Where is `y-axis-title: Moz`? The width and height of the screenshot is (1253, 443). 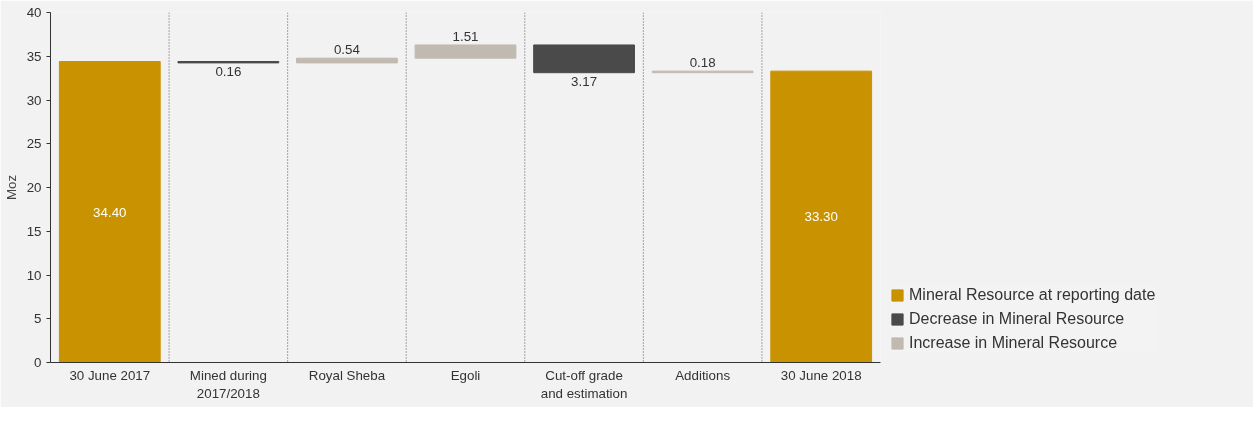 y-axis-title: Moz is located at coordinates (11, 187).